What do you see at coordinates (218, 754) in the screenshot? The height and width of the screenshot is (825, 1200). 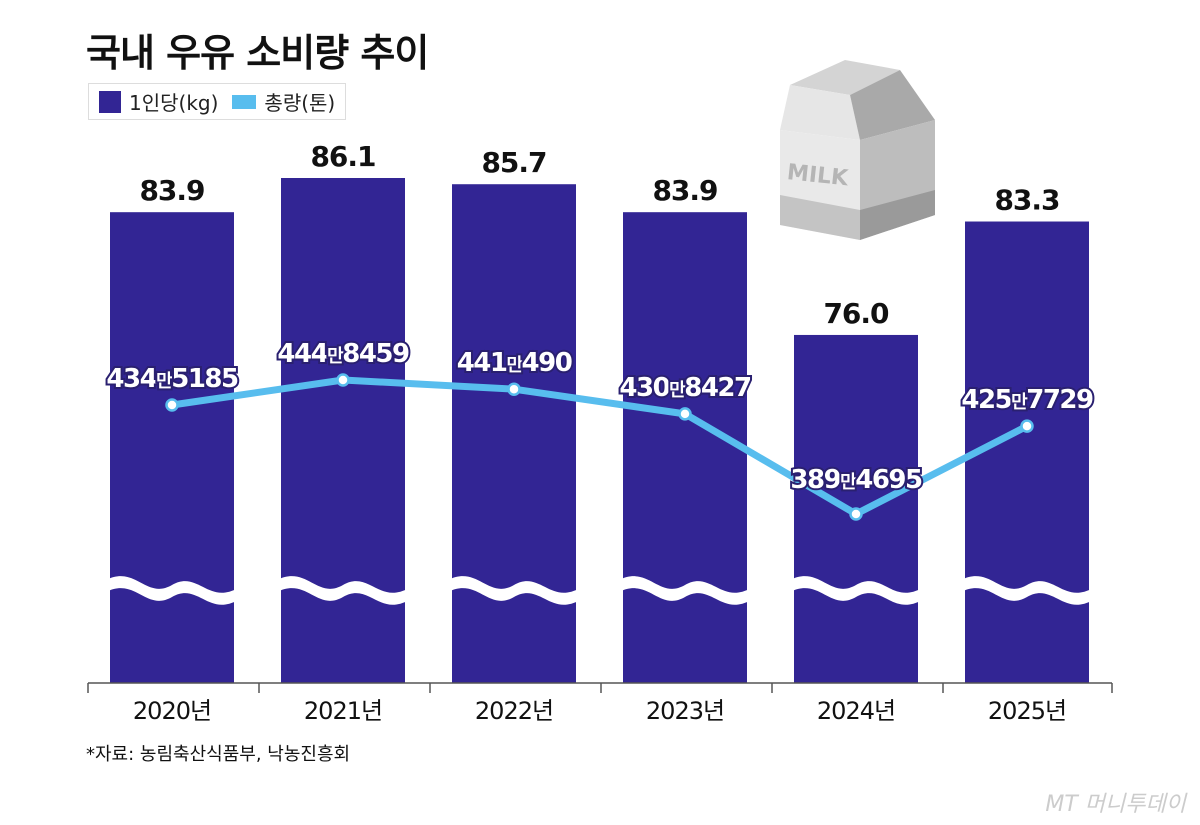 I see `source-note: *자료: 농림축산식품부, 낙농진흥회` at bounding box center [218, 754].